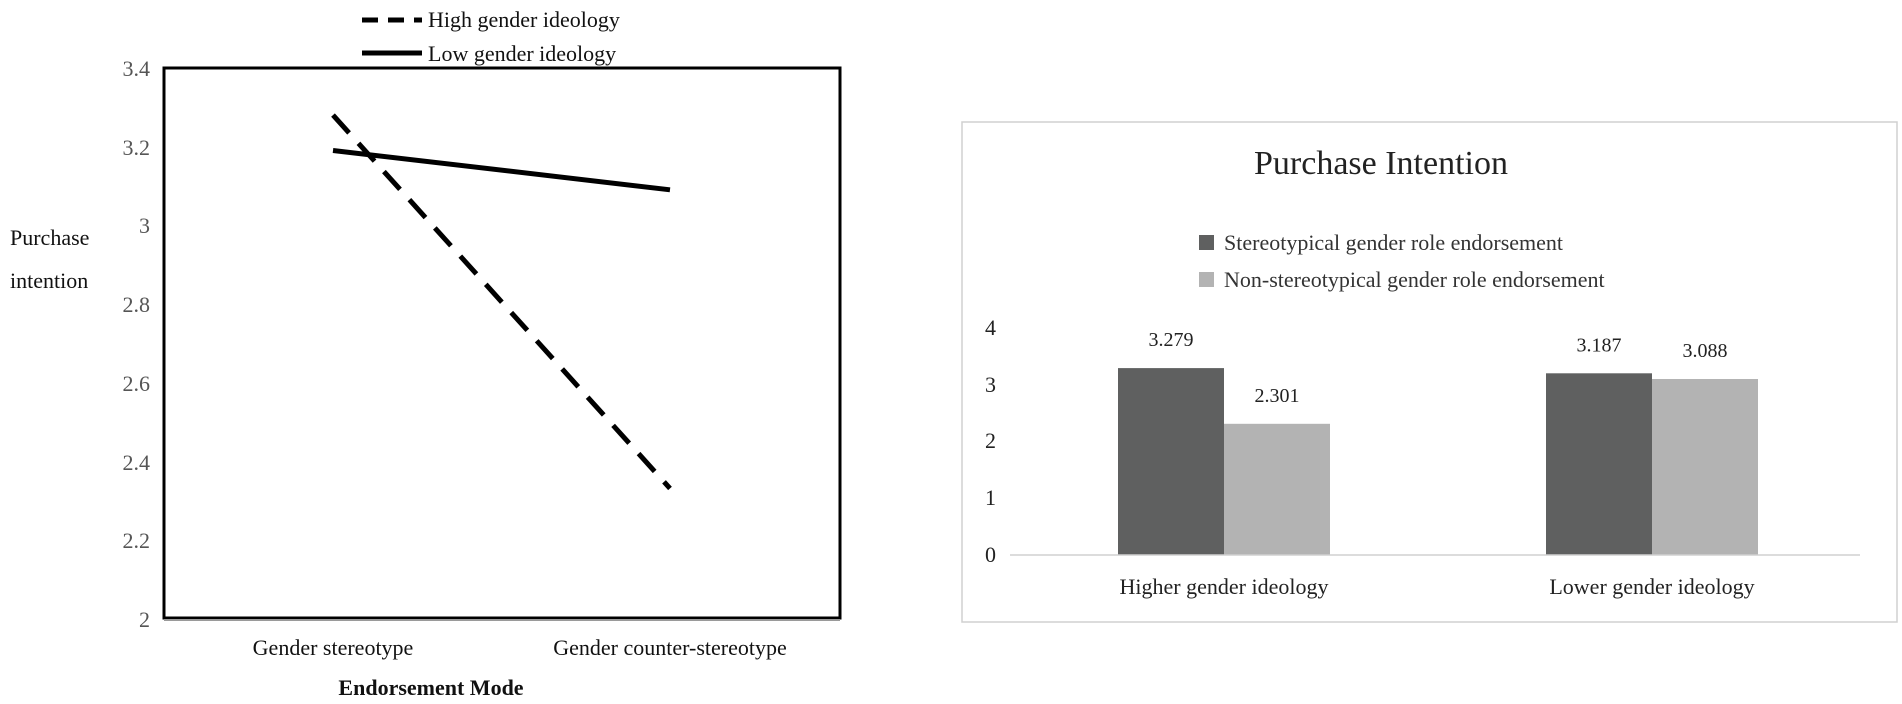  I want to click on series-line-low-gender-ideology, so click(501, 170).